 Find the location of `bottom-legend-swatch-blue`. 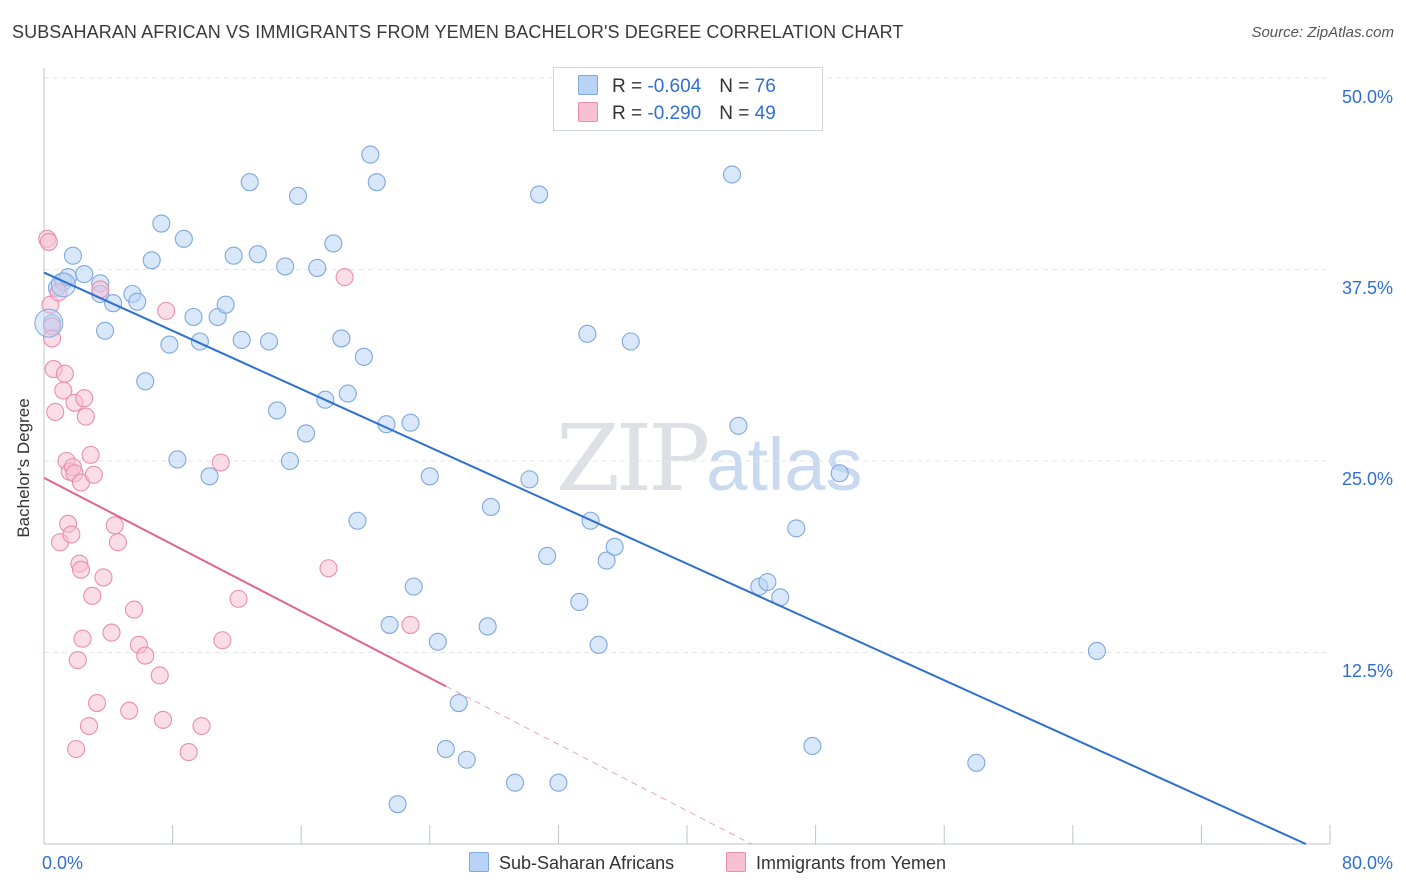

bottom-legend-swatch-blue is located at coordinates (479, 862).